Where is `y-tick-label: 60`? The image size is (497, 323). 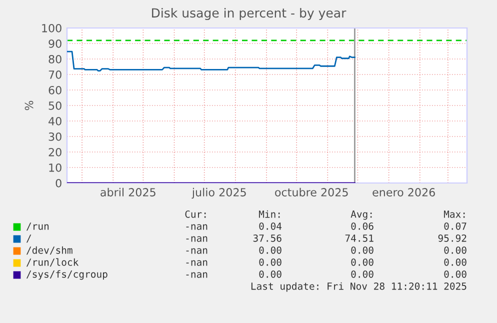
y-tick-label: 60 is located at coordinates (55, 90).